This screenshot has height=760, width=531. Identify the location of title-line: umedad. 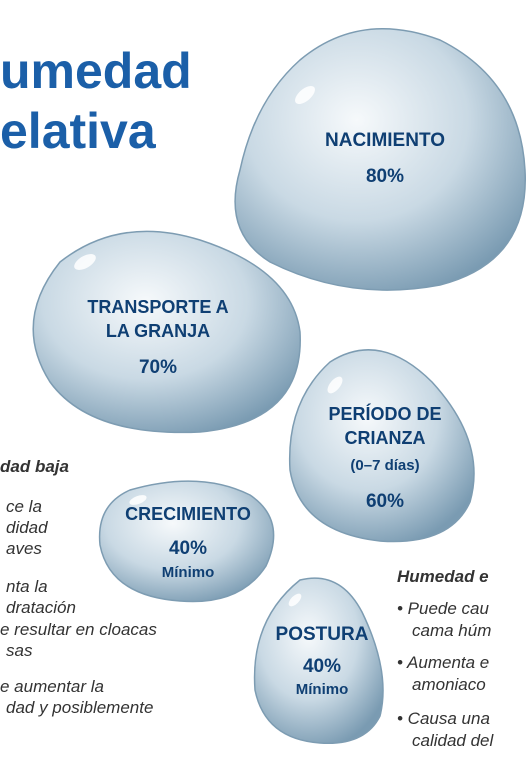
(96, 71).